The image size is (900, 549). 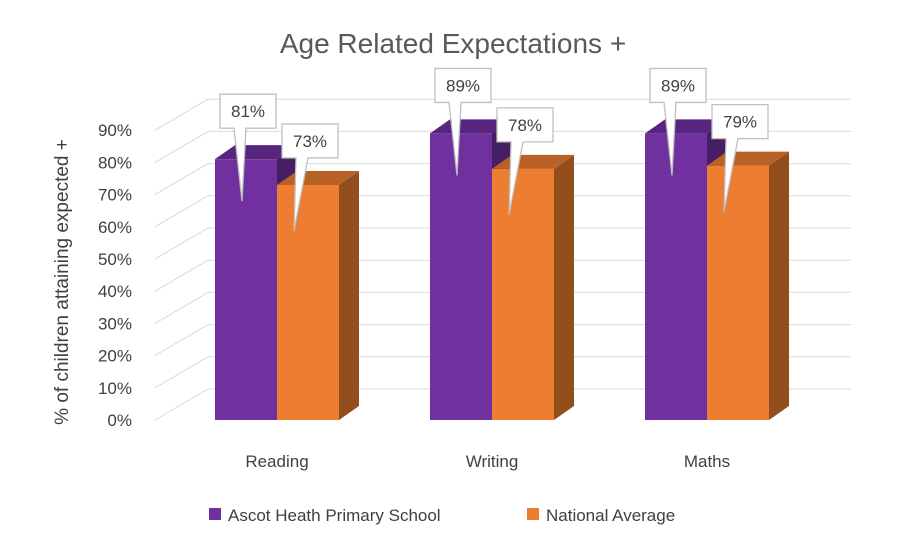 I want to click on y-tick-label: 80%, so click(x=115, y=162).